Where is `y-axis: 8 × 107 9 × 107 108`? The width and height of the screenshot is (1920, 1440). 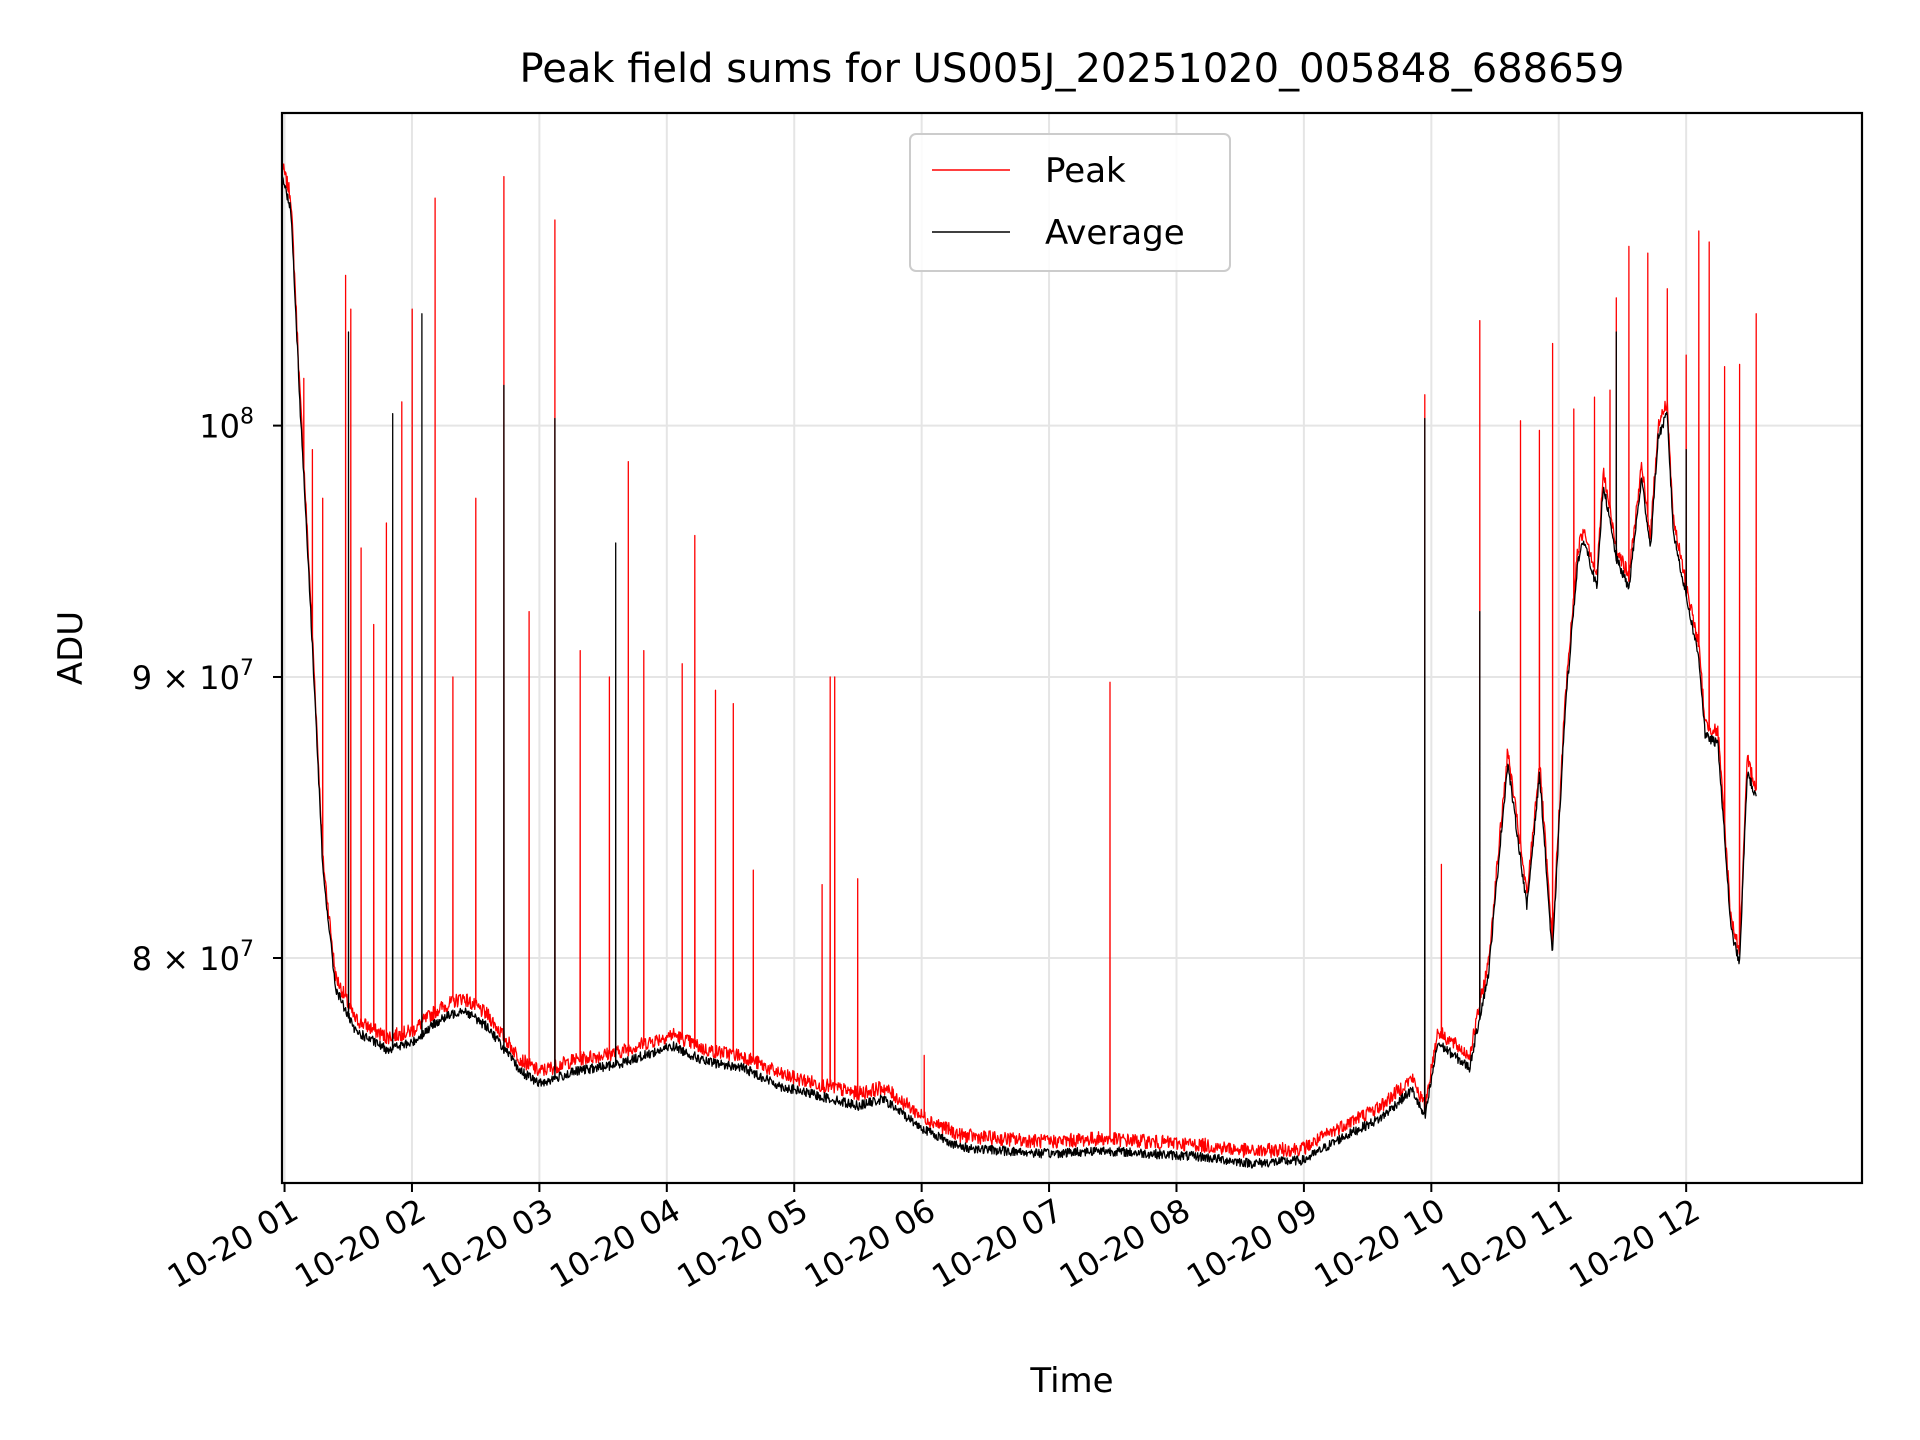
y-axis: 8 × 107 9 × 107 108 is located at coordinates (207, 691).